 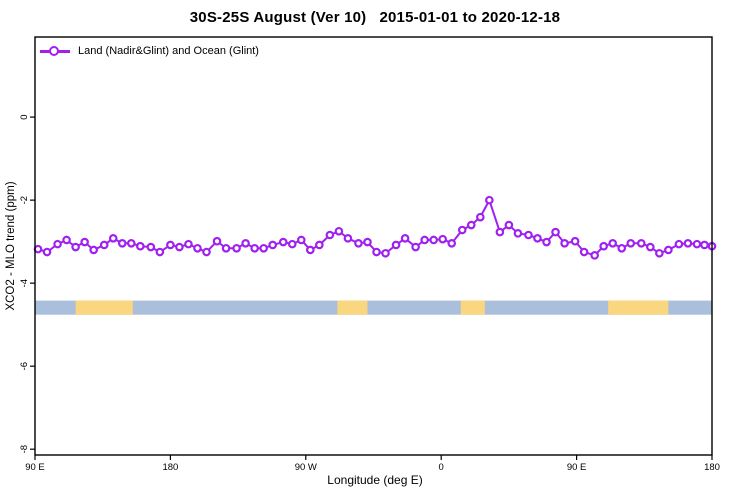 I want to click on legend-line-circle-icon, so click(x=55, y=51).